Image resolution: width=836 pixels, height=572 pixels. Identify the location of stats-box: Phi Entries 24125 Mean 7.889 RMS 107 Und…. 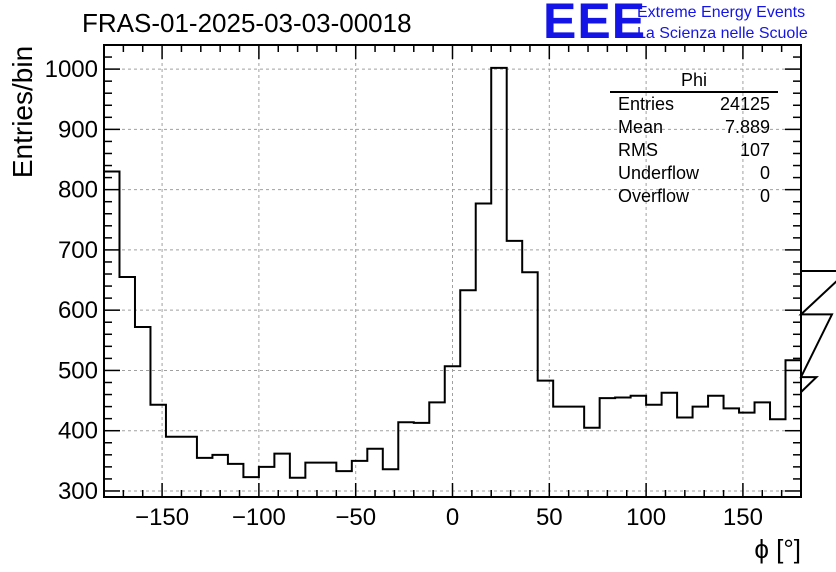
(694, 138).